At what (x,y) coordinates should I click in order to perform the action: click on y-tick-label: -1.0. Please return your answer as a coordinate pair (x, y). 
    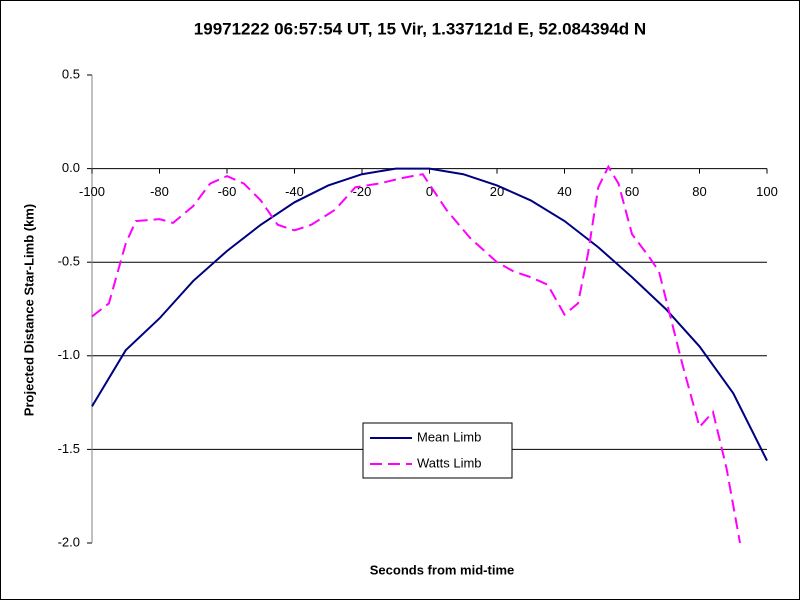
    Looking at the image, I should click on (69, 354).